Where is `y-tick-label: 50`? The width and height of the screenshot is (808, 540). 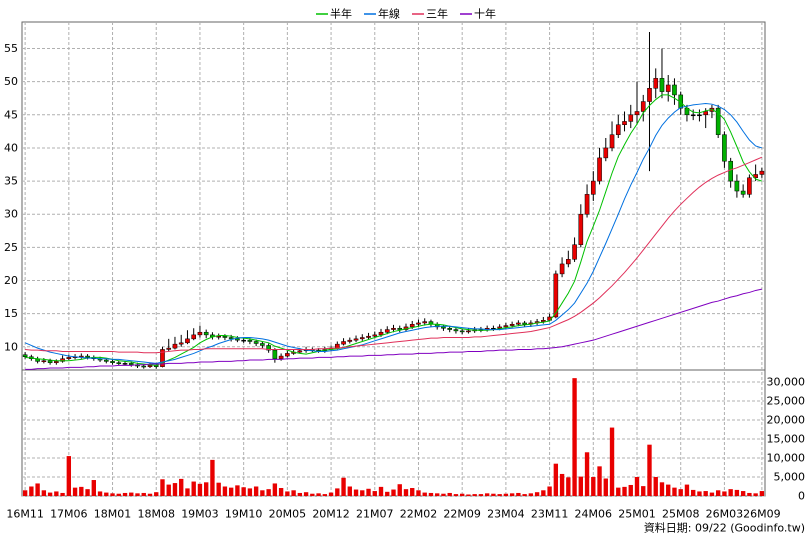
y-tick-label: 50 is located at coordinates (11, 81).